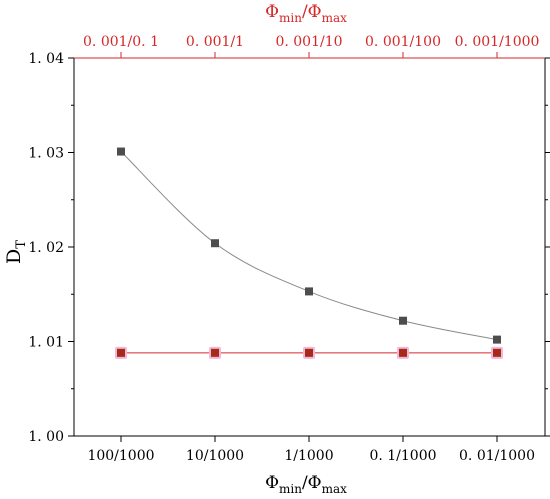  I want to click on x-top-title-sep: /Φ, so click(312, 12).